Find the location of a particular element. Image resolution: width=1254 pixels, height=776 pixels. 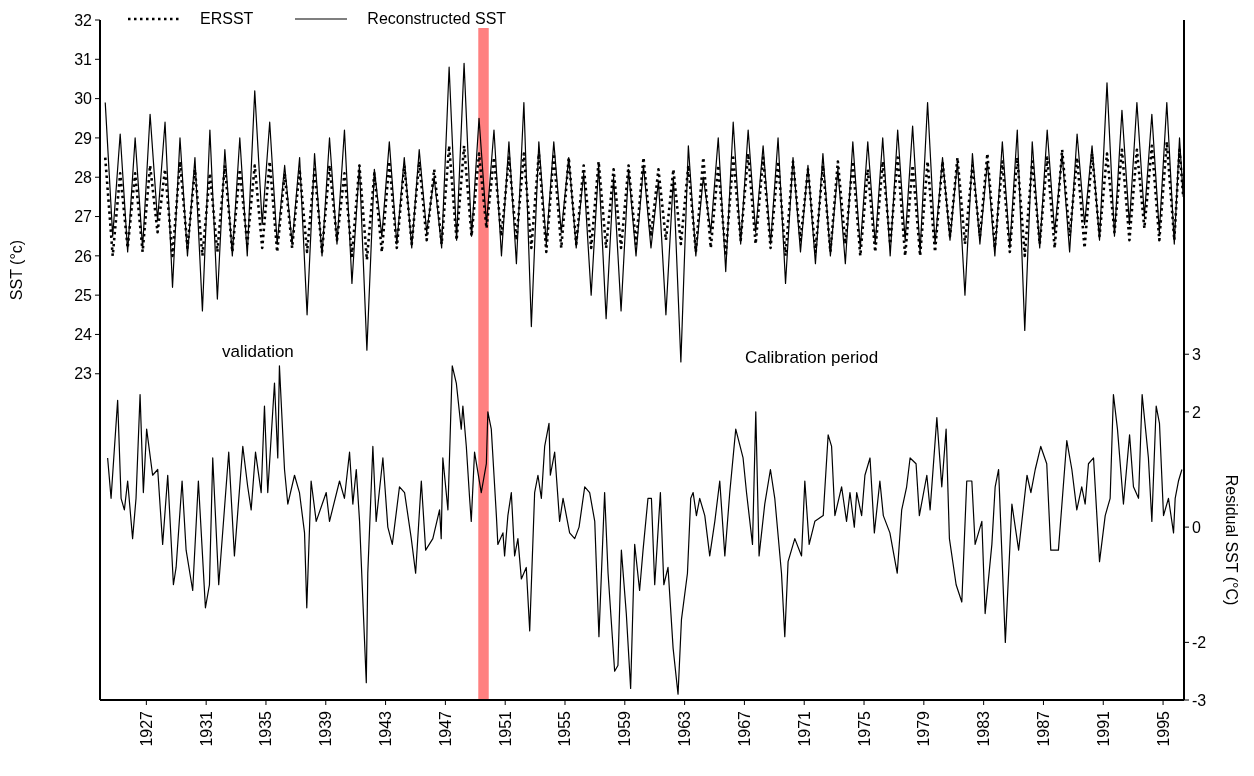

y2-tick-label: 2 is located at coordinates (1196, 412).